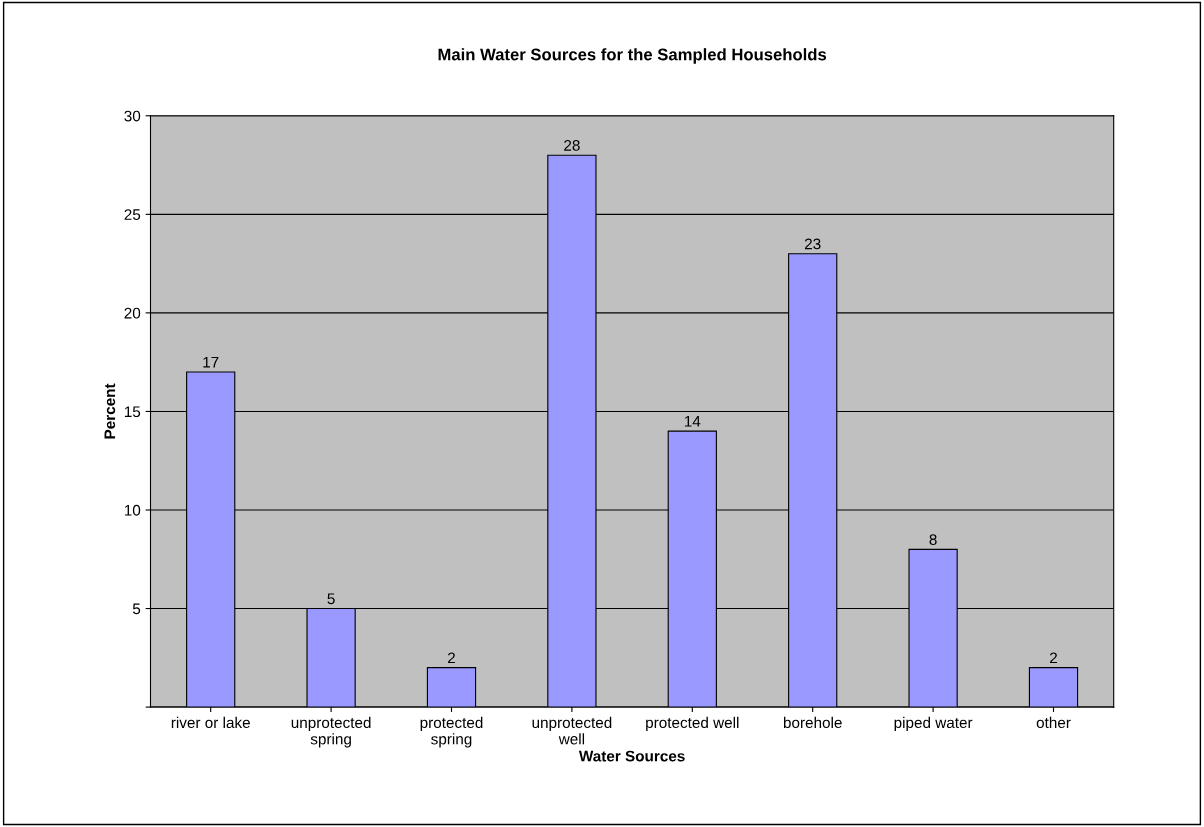 The image size is (1204, 827). What do you see at coordinates (451, 732) in the screenshot?
I see `x-tick-label: protected spring` at bounding box center [451, 732].